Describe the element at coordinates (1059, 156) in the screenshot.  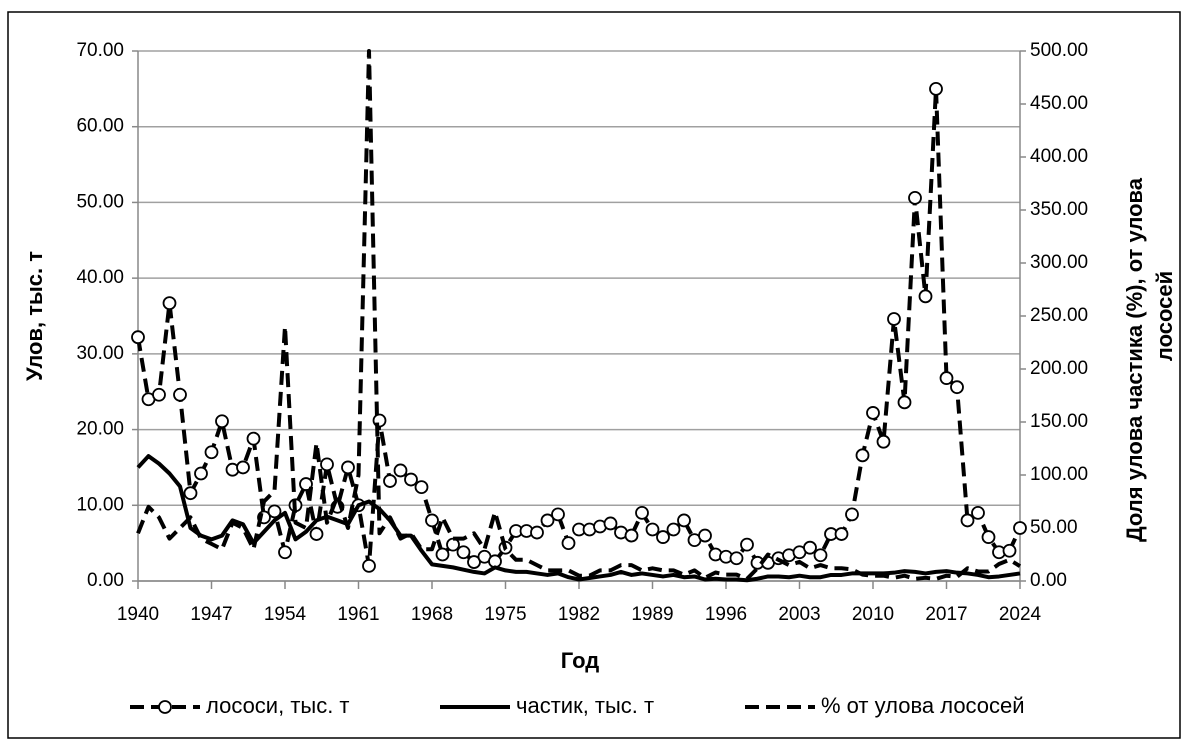
I see `y2-tick-label: 400.00` at that location.